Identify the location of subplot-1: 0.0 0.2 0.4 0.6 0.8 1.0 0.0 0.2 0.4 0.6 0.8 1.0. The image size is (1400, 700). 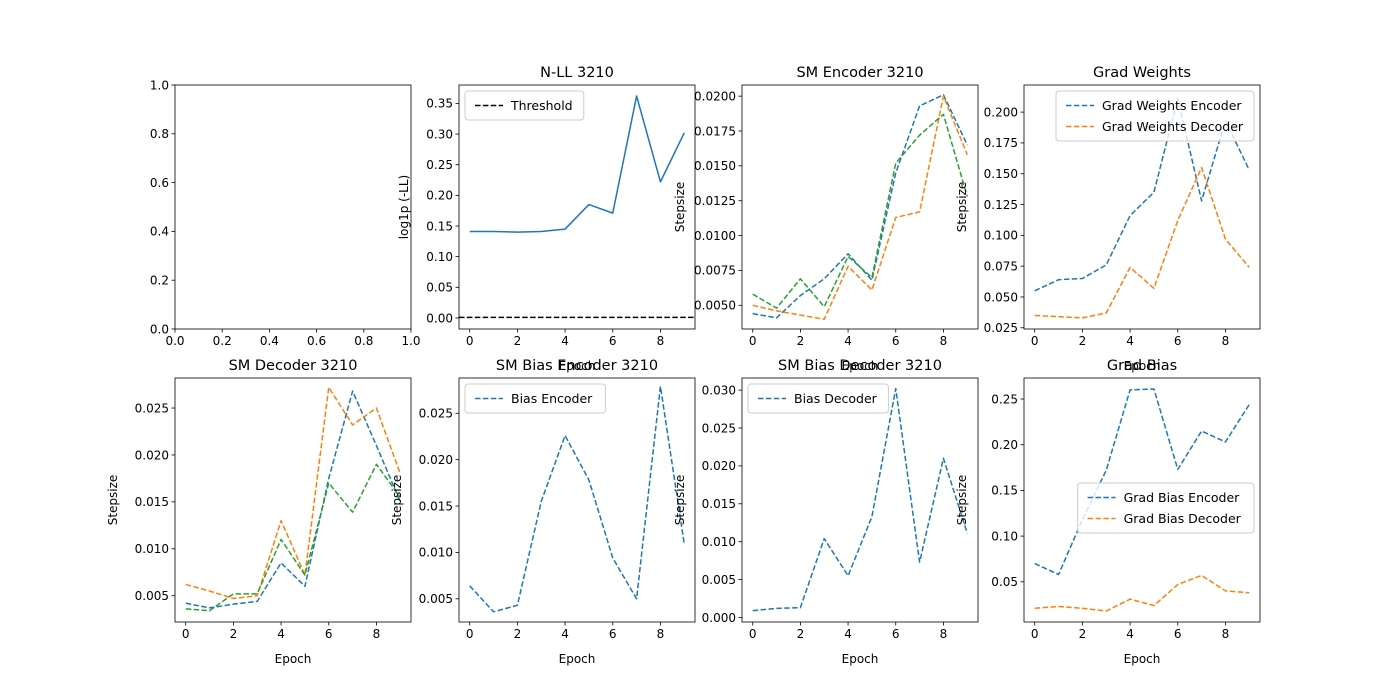
(285, 213).